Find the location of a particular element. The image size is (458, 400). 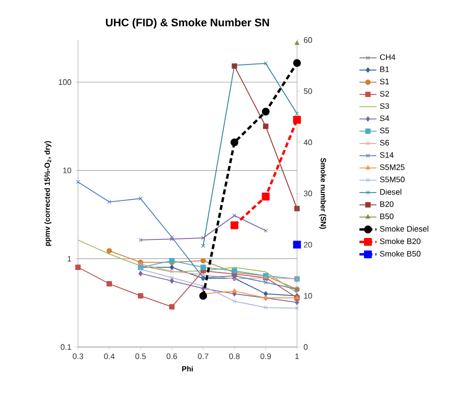

chart-title: UHC (FID) & Smoke Number SN is located at coordinates (187, 23).